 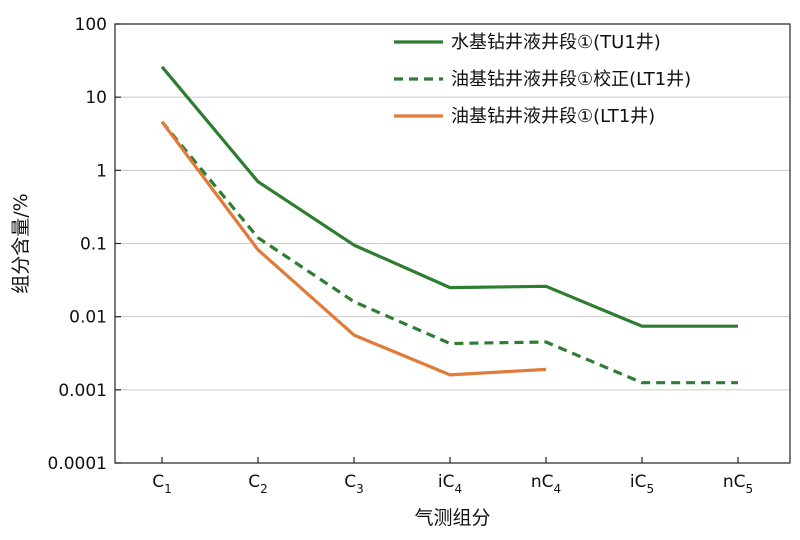 What do you see at coordinates (168, 489) in the screenshot?
I see `x-tick-label-sub: 1` at bounding box center [168, 489].